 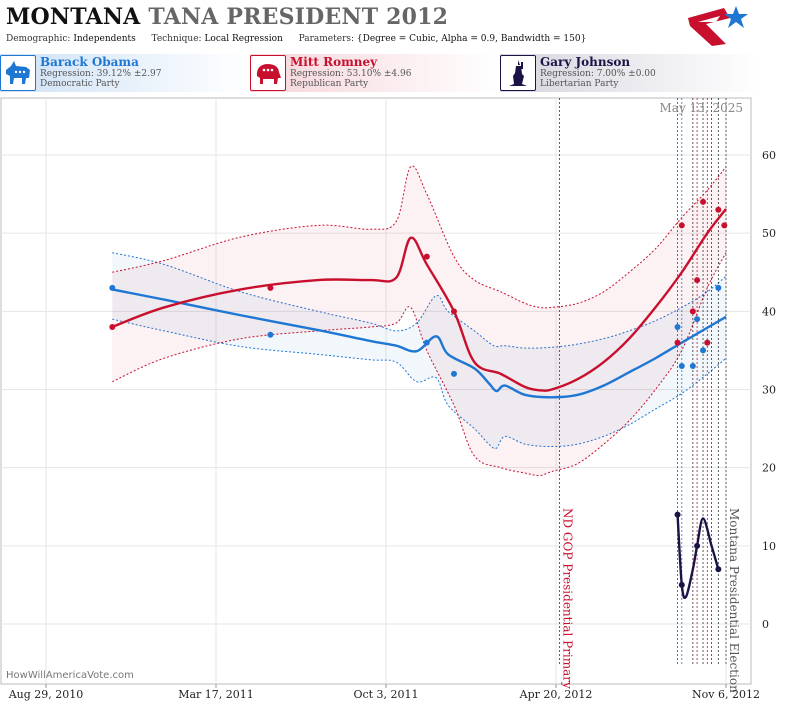 I want to click on watermark: HowWillAmericaVote.com, so click(x=70, y=675).